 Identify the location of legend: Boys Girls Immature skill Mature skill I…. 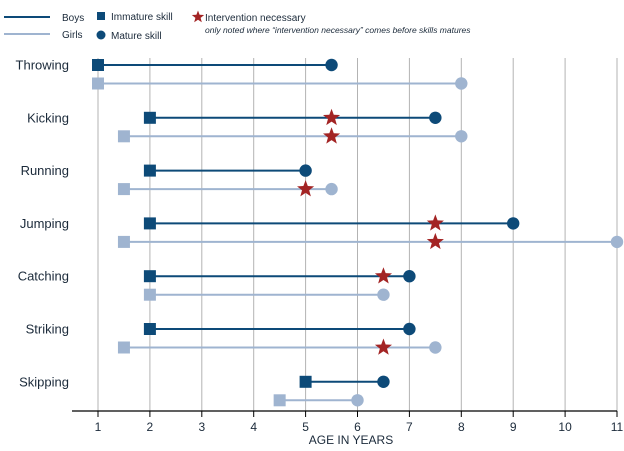
(237, 26).